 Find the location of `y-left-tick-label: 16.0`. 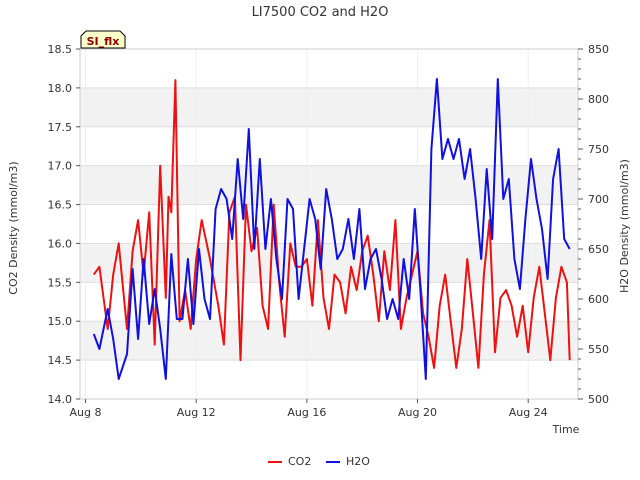

y-left-tick-label: 16.0 is located at coordinates (60, 243).